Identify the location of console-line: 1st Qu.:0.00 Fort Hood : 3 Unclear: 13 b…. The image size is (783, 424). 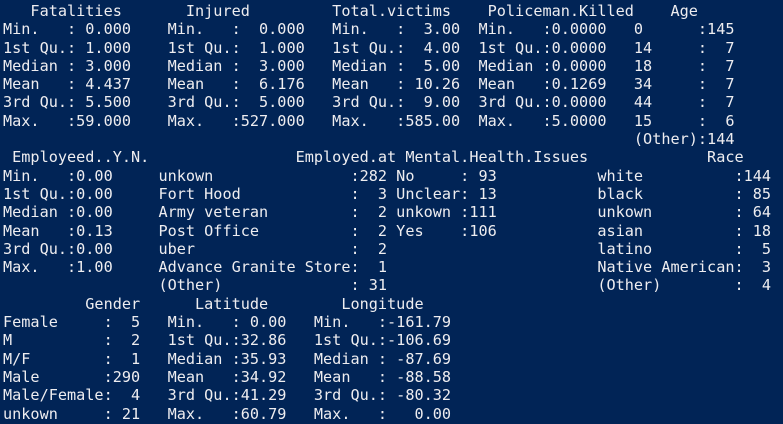
(387, 193).